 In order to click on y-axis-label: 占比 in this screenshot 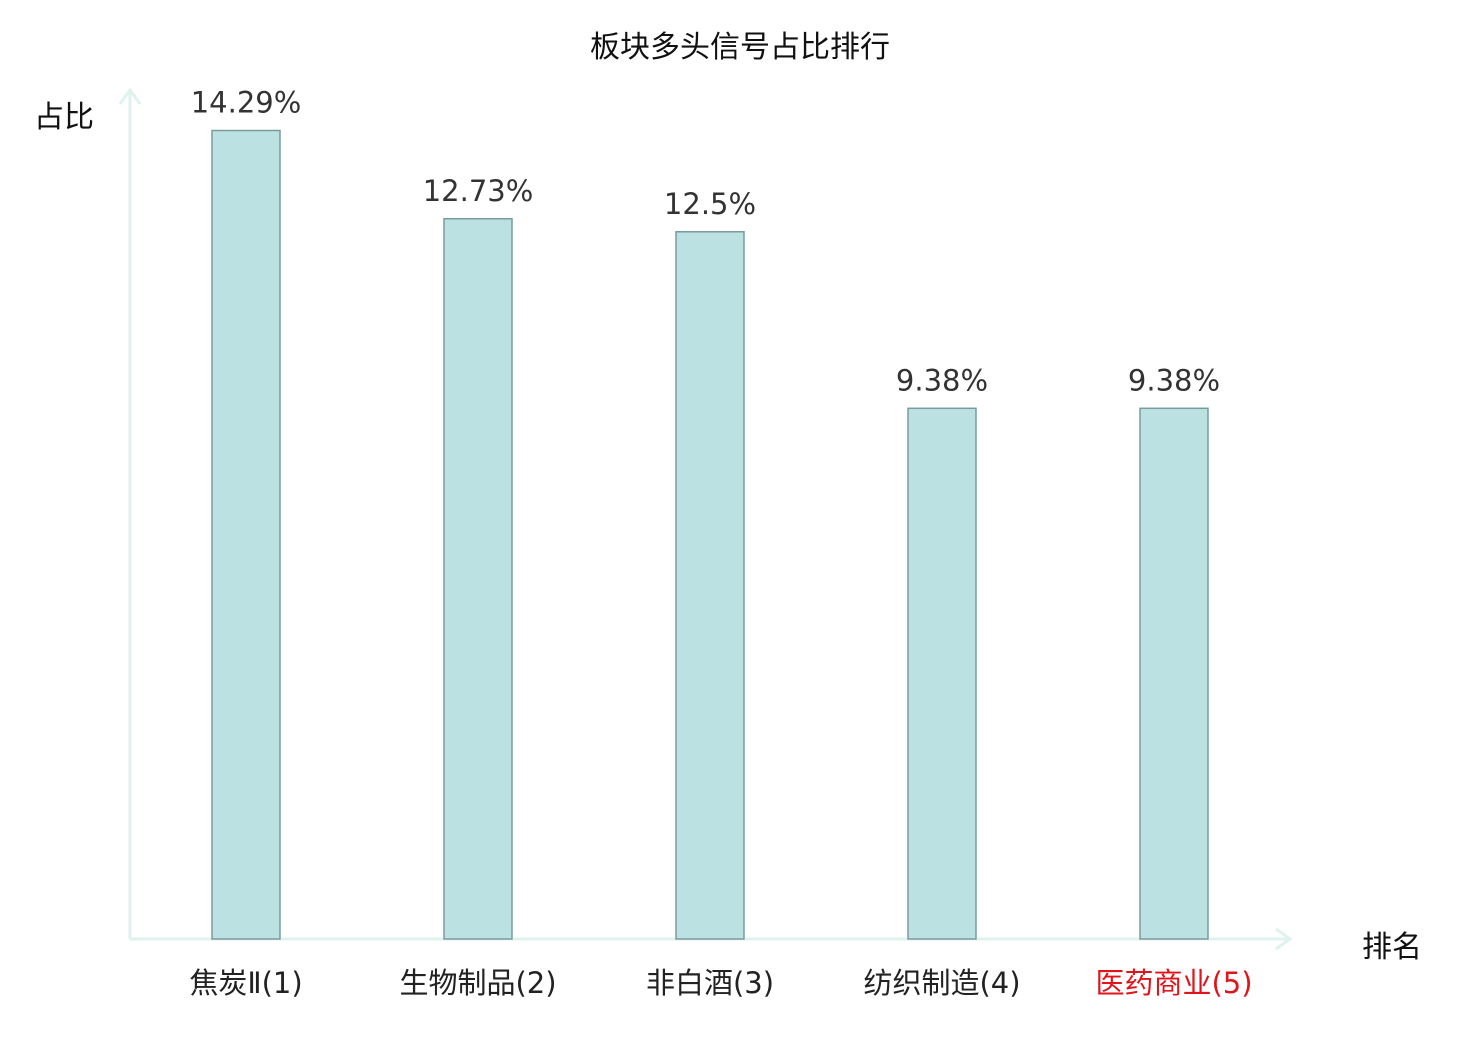, I will do `click(64, 117)`.